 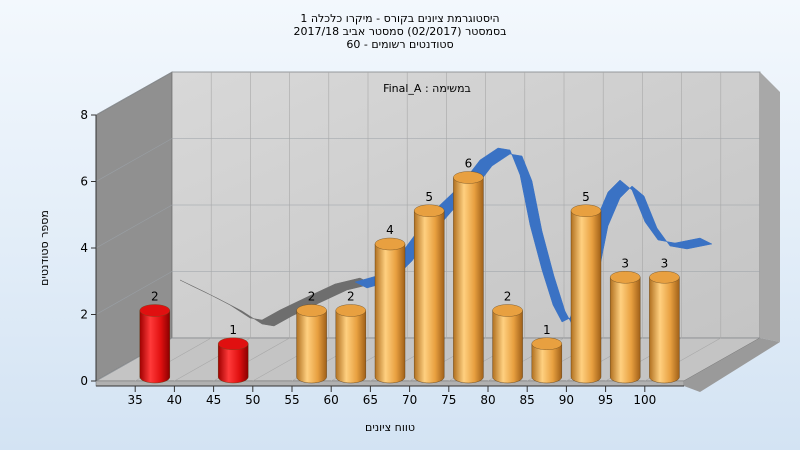 What do you see at coordinates (252, 400) in the screenshot?
I see `x-tick-label: 50` at bounding box center [252, 400].